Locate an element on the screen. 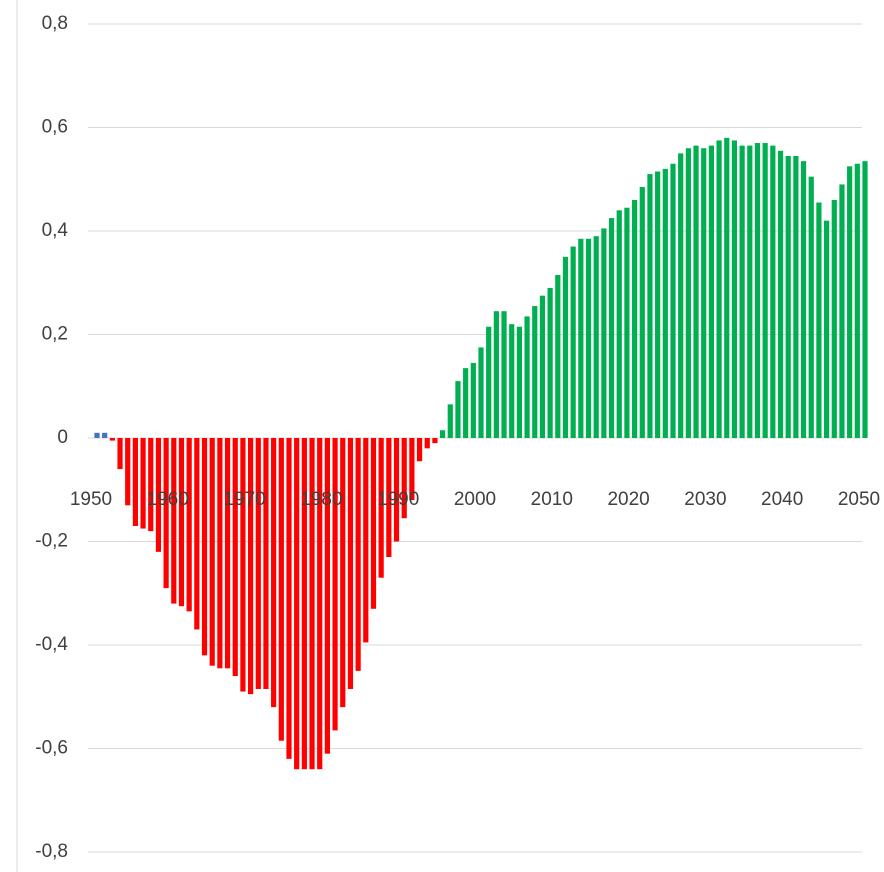 This screenshot has height=872, width=884. x-tick-label: 1990 is located at coordinates (398, 499).